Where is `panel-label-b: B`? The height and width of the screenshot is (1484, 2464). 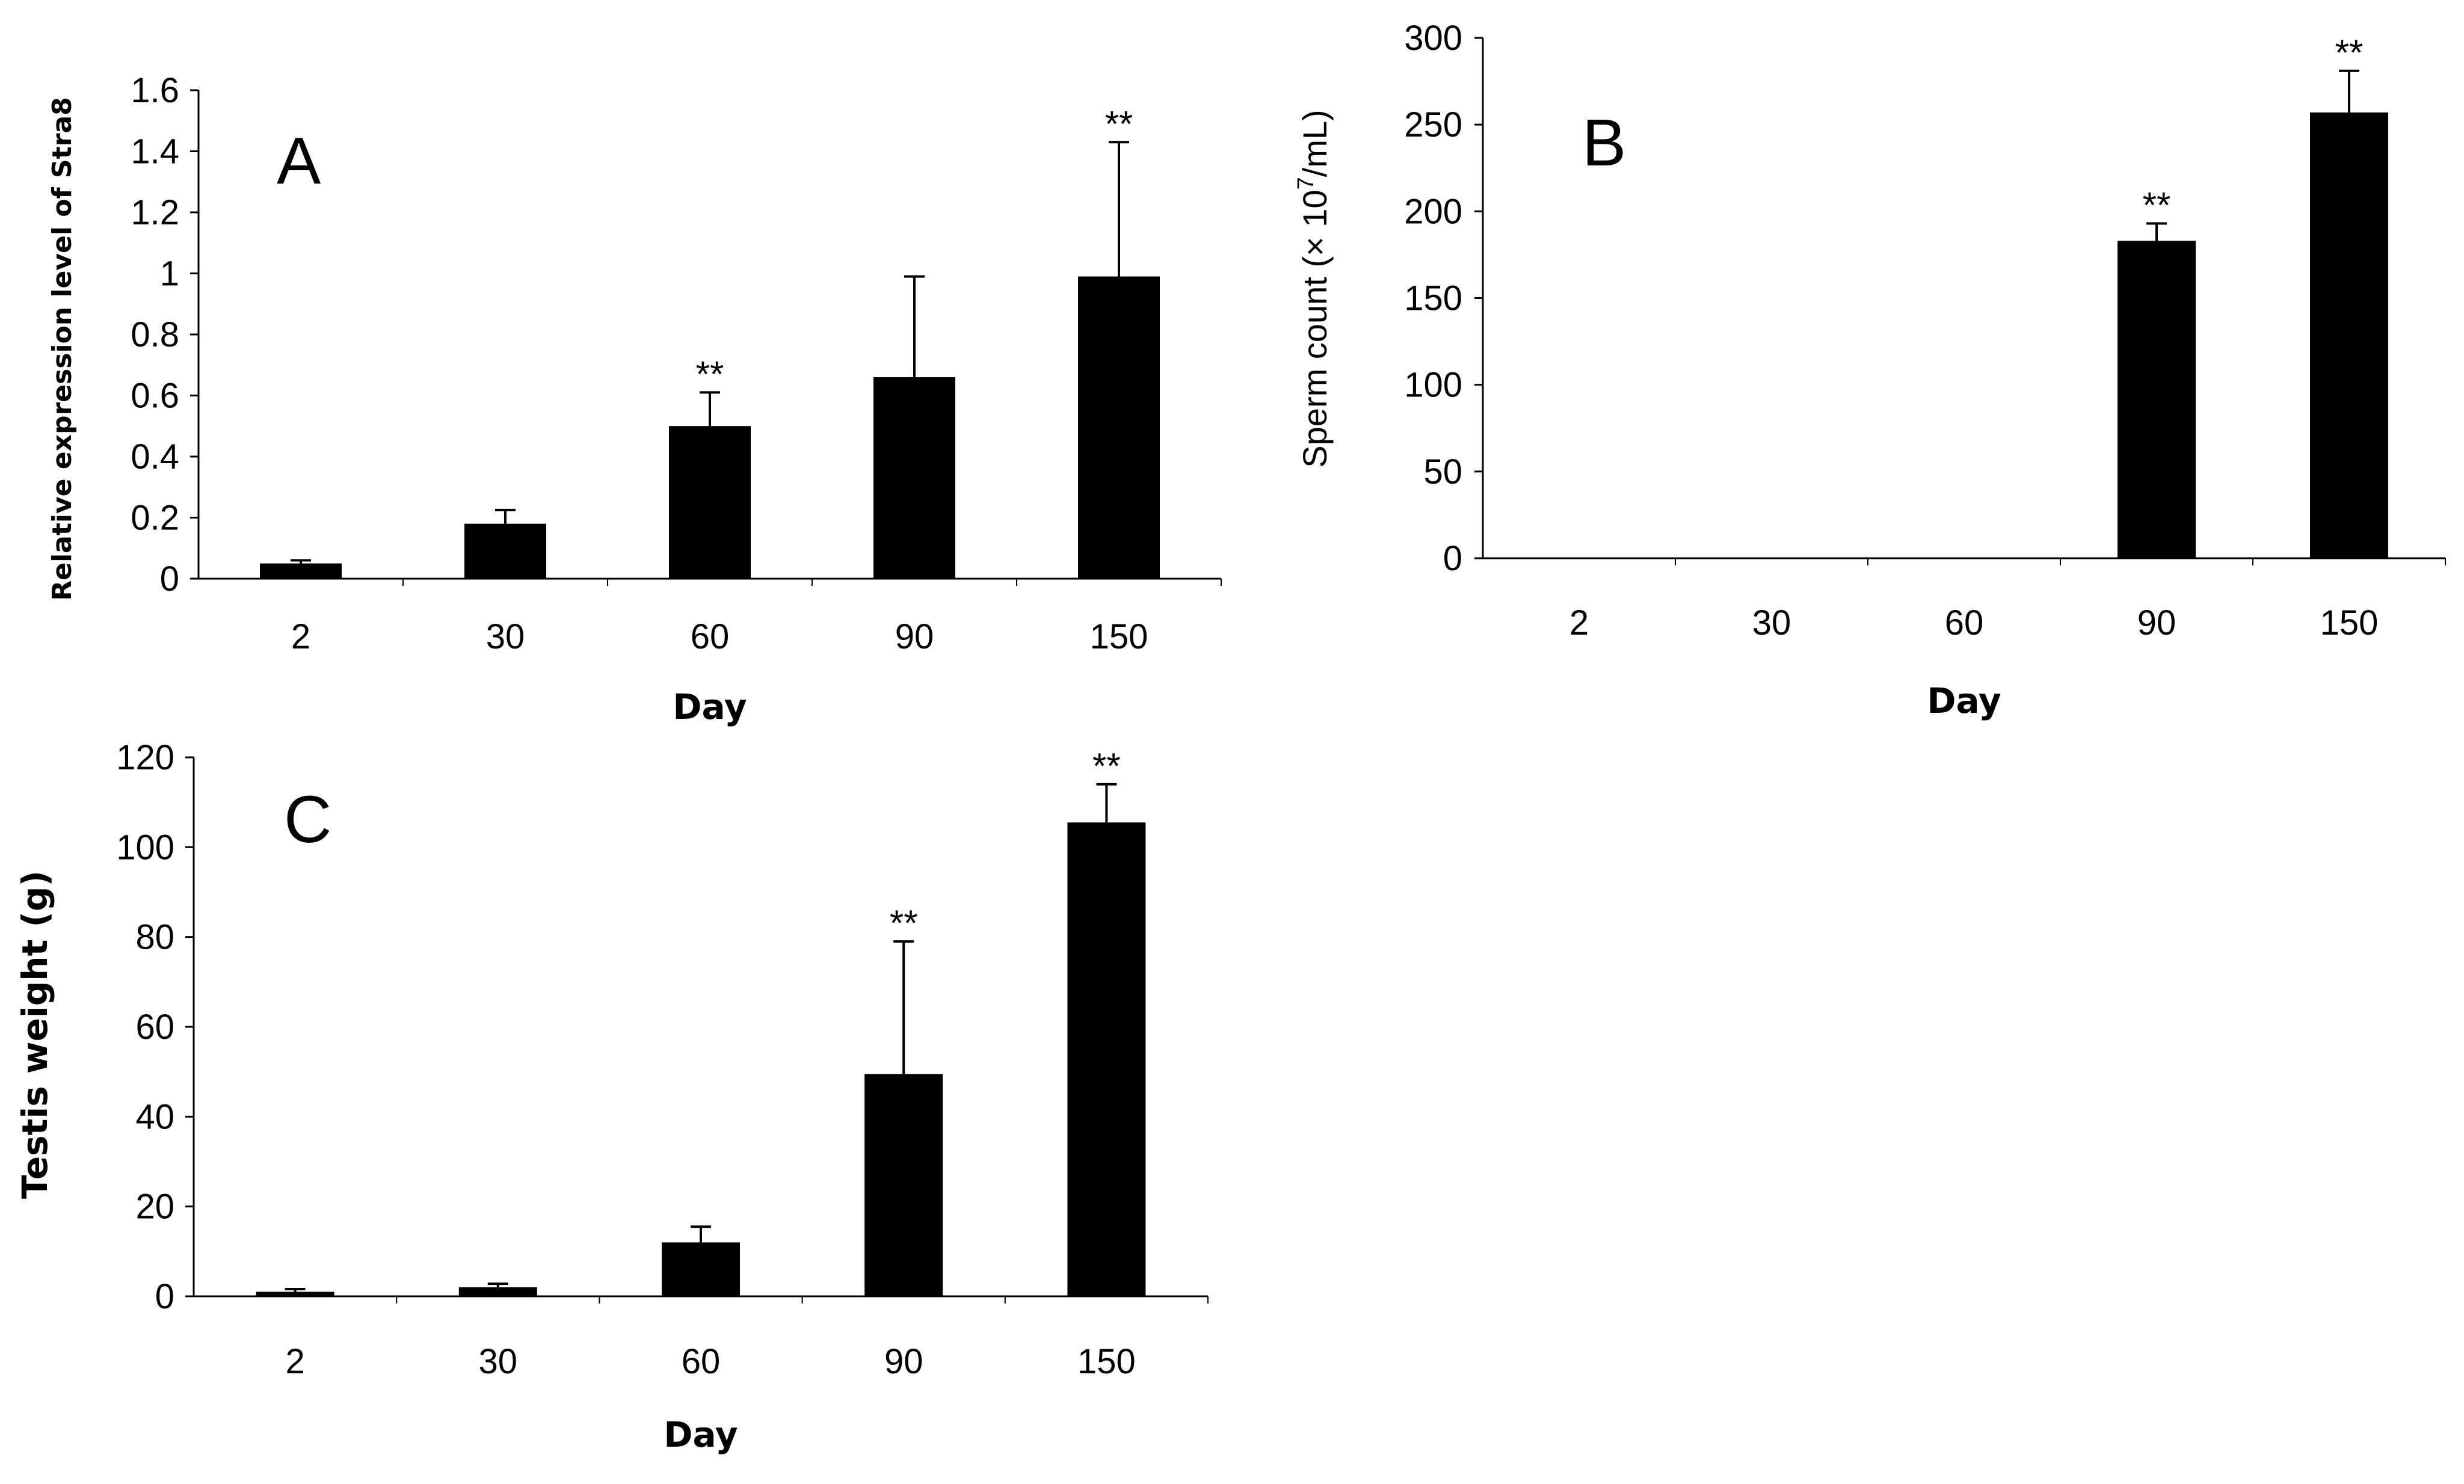 panel-label-b: B is located at coordinates (1604, 143).